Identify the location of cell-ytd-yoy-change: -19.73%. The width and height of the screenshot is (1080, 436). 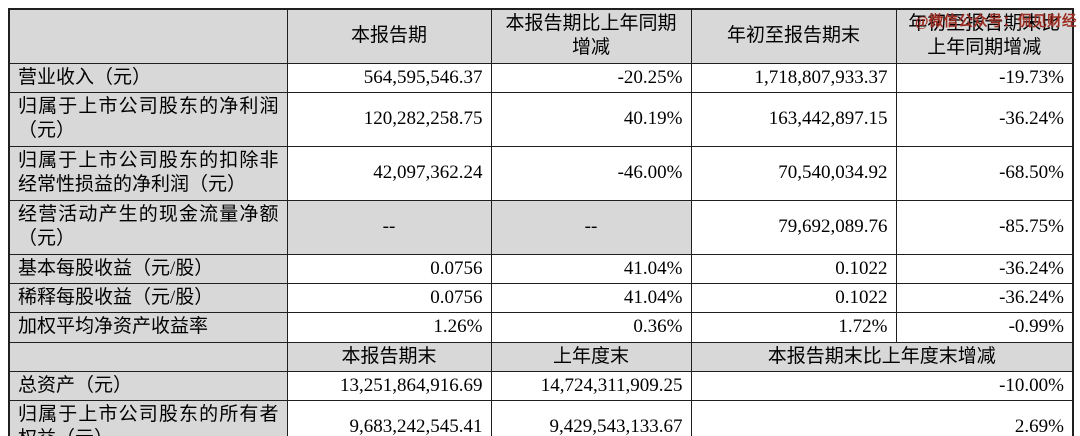
(984, 77).